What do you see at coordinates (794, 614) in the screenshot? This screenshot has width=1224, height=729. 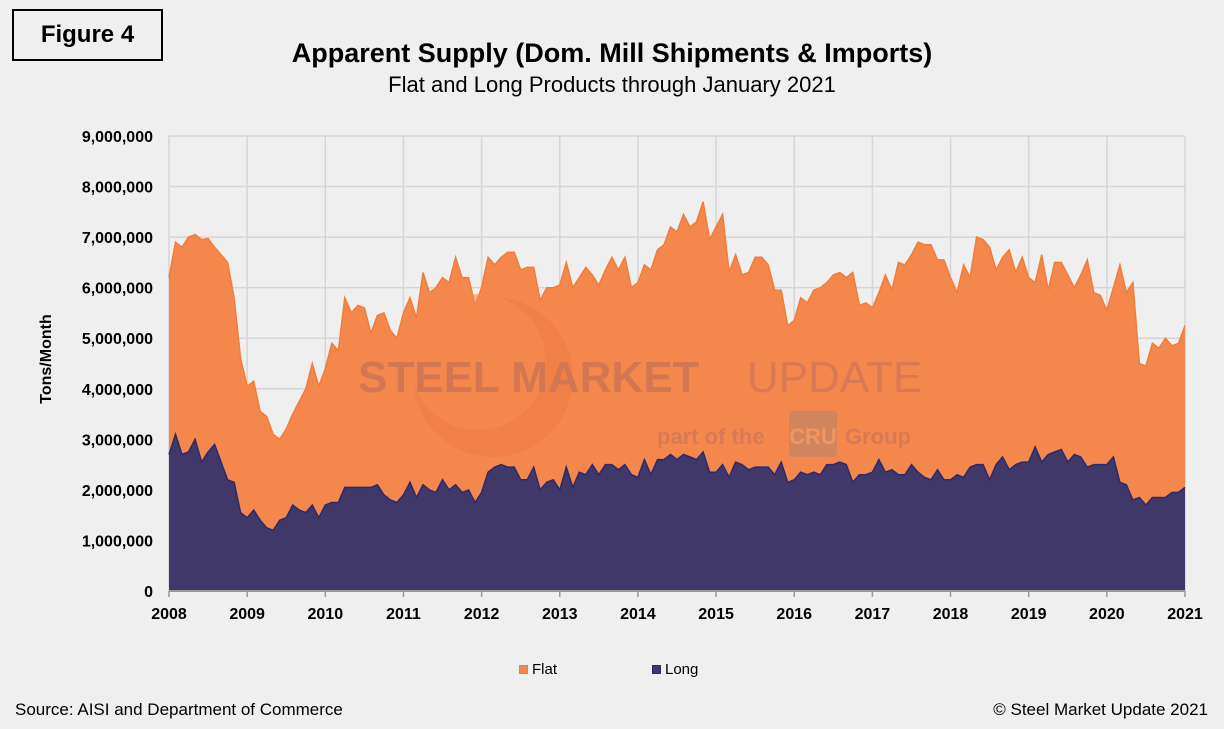 I see `x-tick-label: 2016` at bounding box center [794, 614].